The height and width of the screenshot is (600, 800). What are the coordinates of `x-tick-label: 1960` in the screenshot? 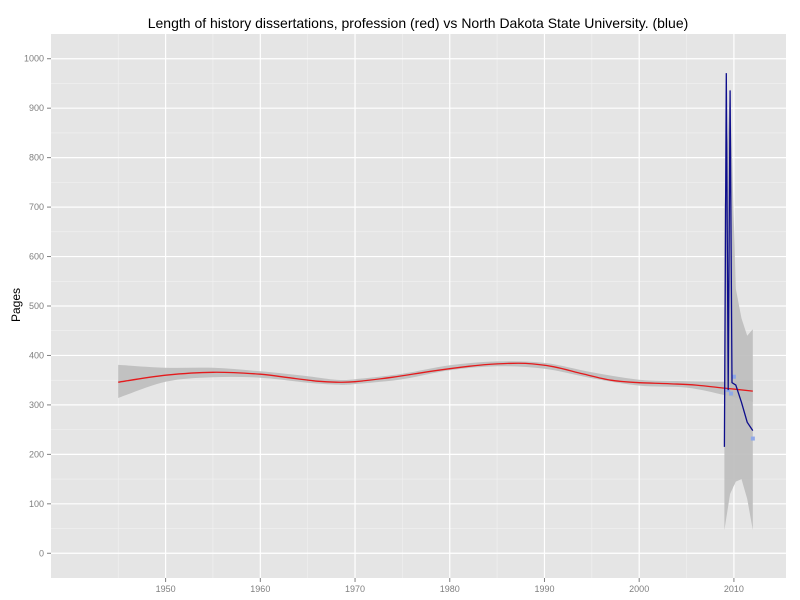 It's located at (260, 589).